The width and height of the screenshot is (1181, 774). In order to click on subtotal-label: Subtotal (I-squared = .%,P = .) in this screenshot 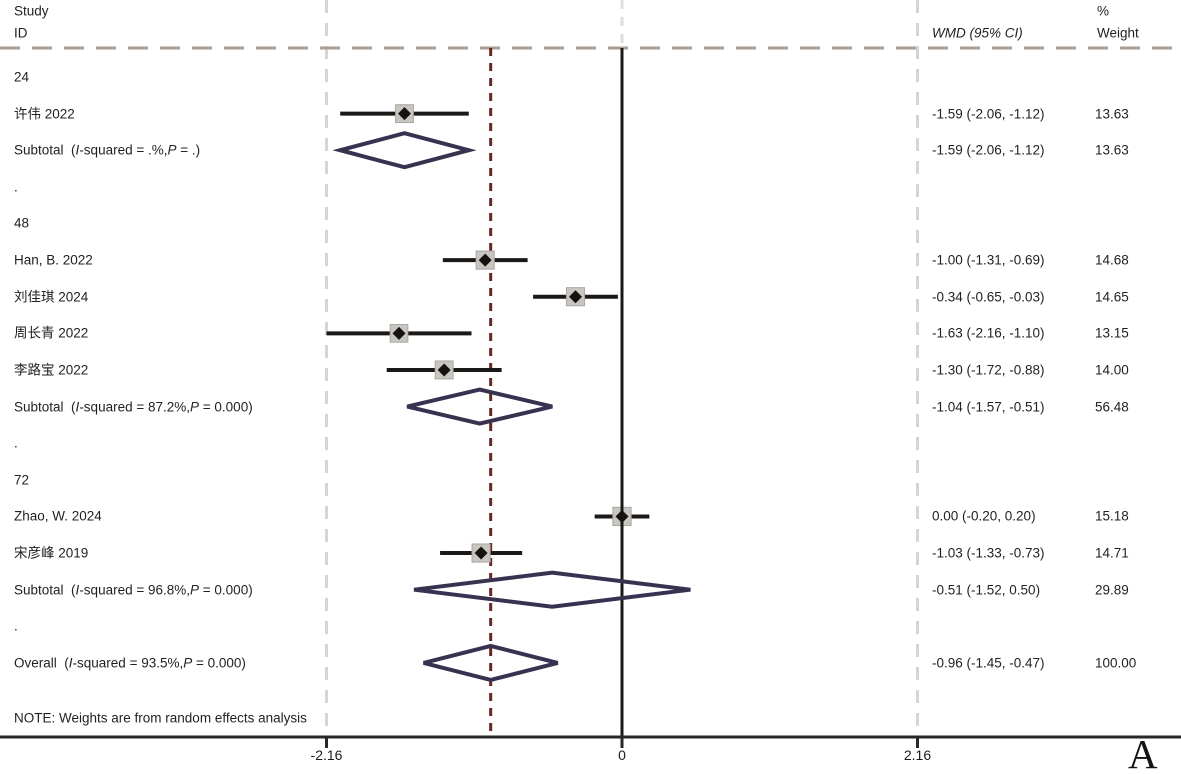, I will do `click(107, 150)`.